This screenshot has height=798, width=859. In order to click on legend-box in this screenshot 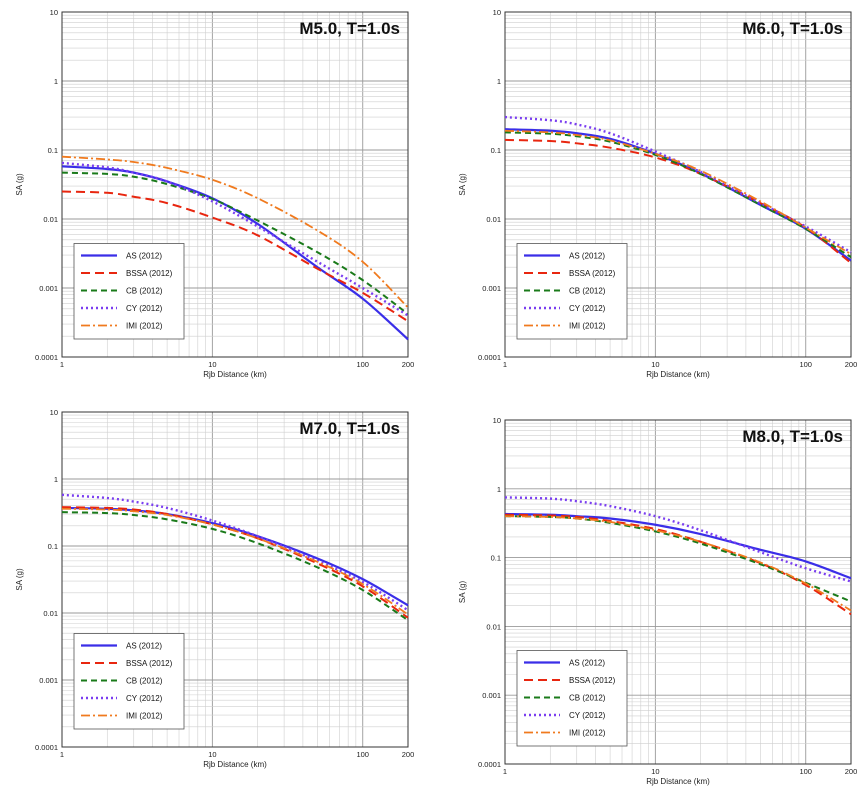, I will do `click(572, 291)`.